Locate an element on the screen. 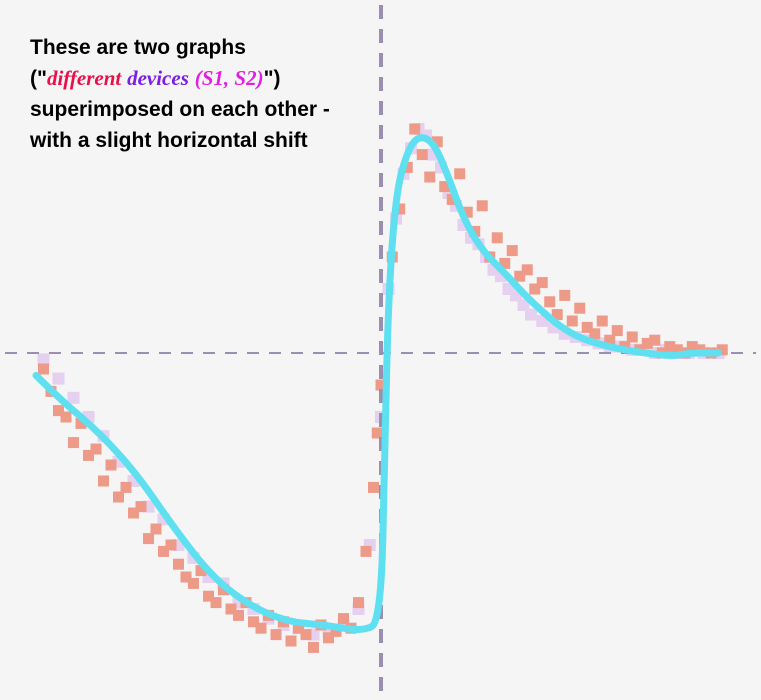 Image resolution: width=761 pixels, height=700 pixels. caption-word-different: different is located at coordinates (84, 78).